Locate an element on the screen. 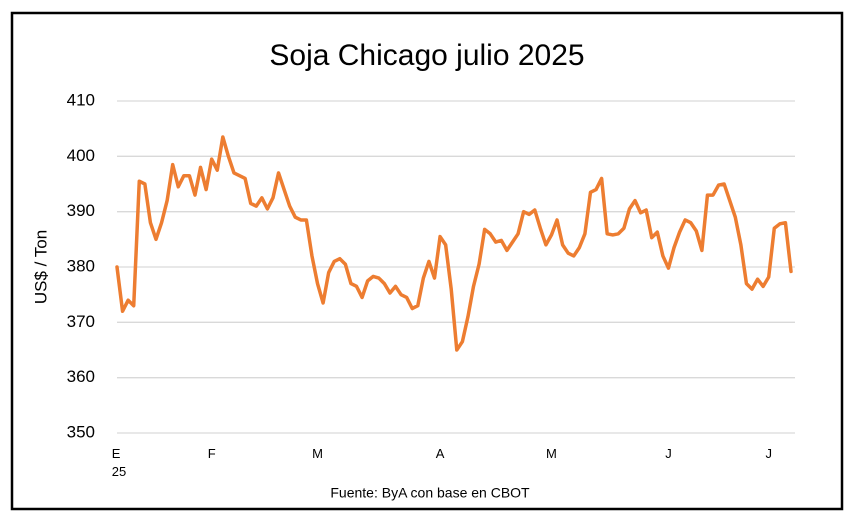  y-tick-label: 390 is located at coordinates (81, 210).